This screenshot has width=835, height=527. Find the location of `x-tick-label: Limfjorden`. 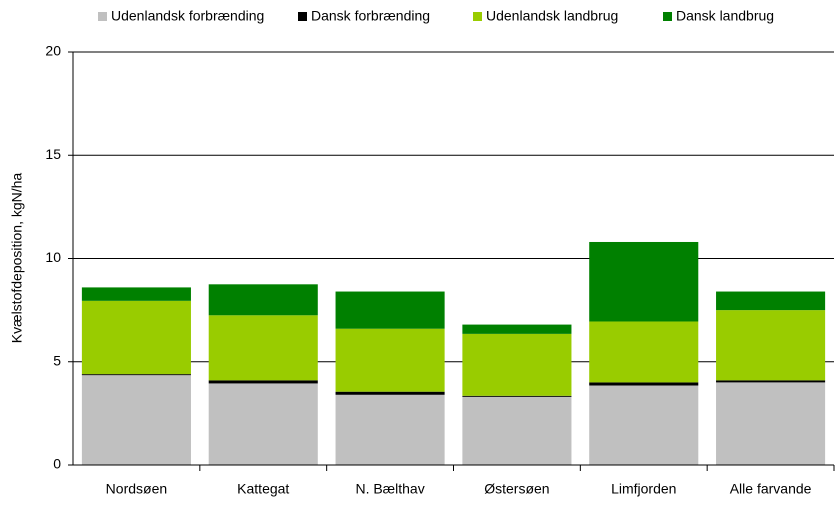

x-tick-label: Limfjorden is located at coordinates (643, 489).